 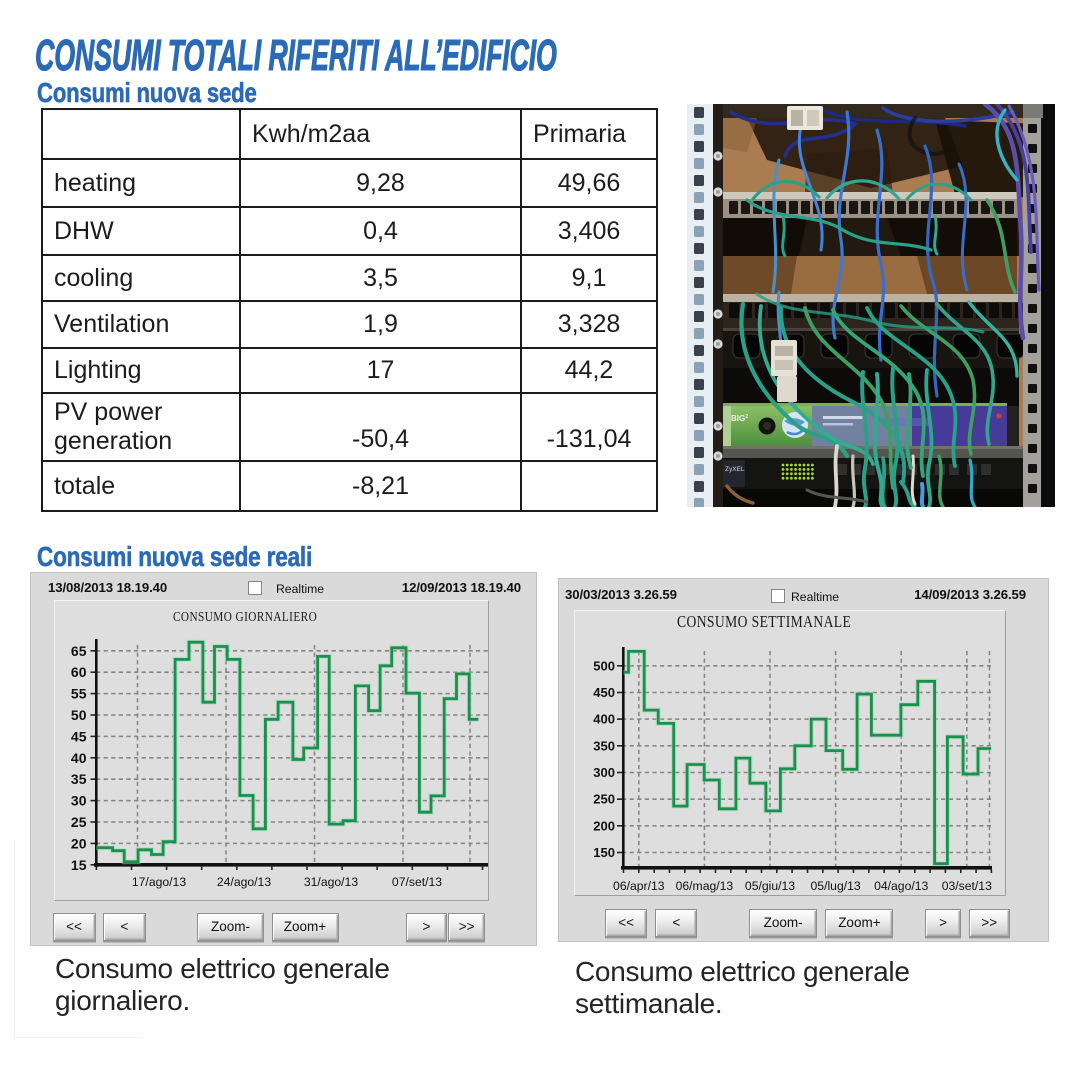 I want to click on svg-text: 25, so click(x=79, y=822).